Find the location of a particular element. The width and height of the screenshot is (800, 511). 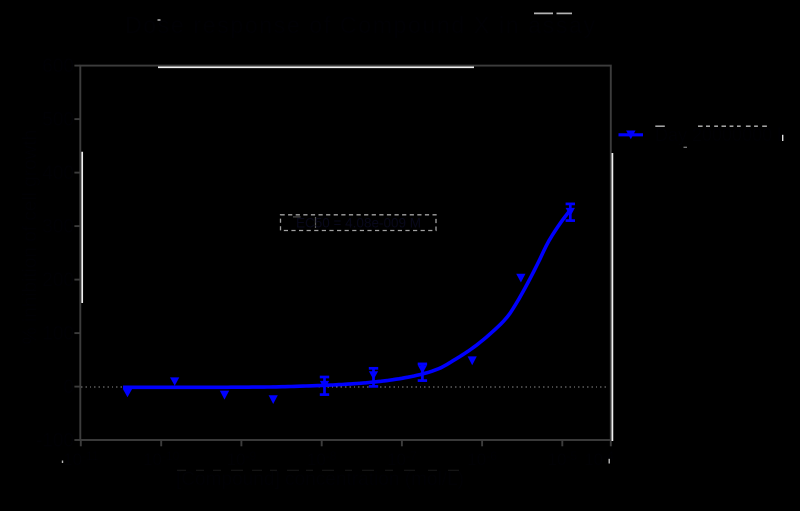

svg-text: 100 is located at coordinates (58, 334).